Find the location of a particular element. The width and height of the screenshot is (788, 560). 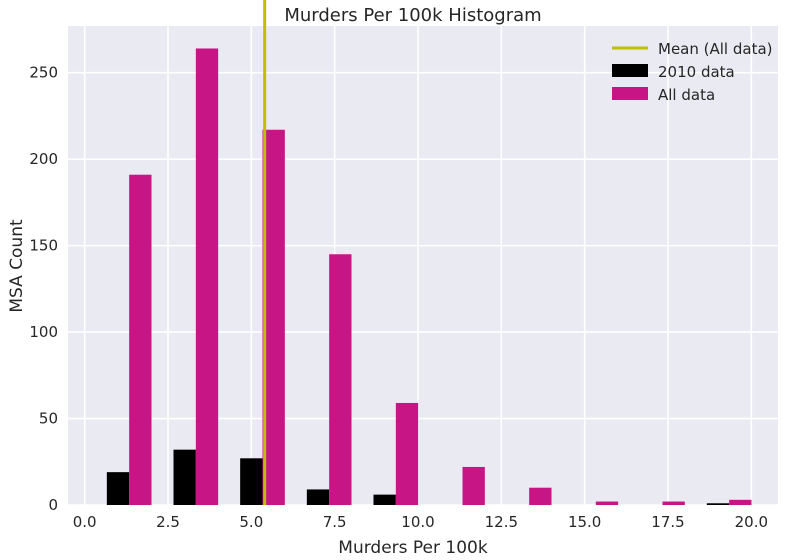

x-tick-label: 17.5 is located at coordinates (667, 522).